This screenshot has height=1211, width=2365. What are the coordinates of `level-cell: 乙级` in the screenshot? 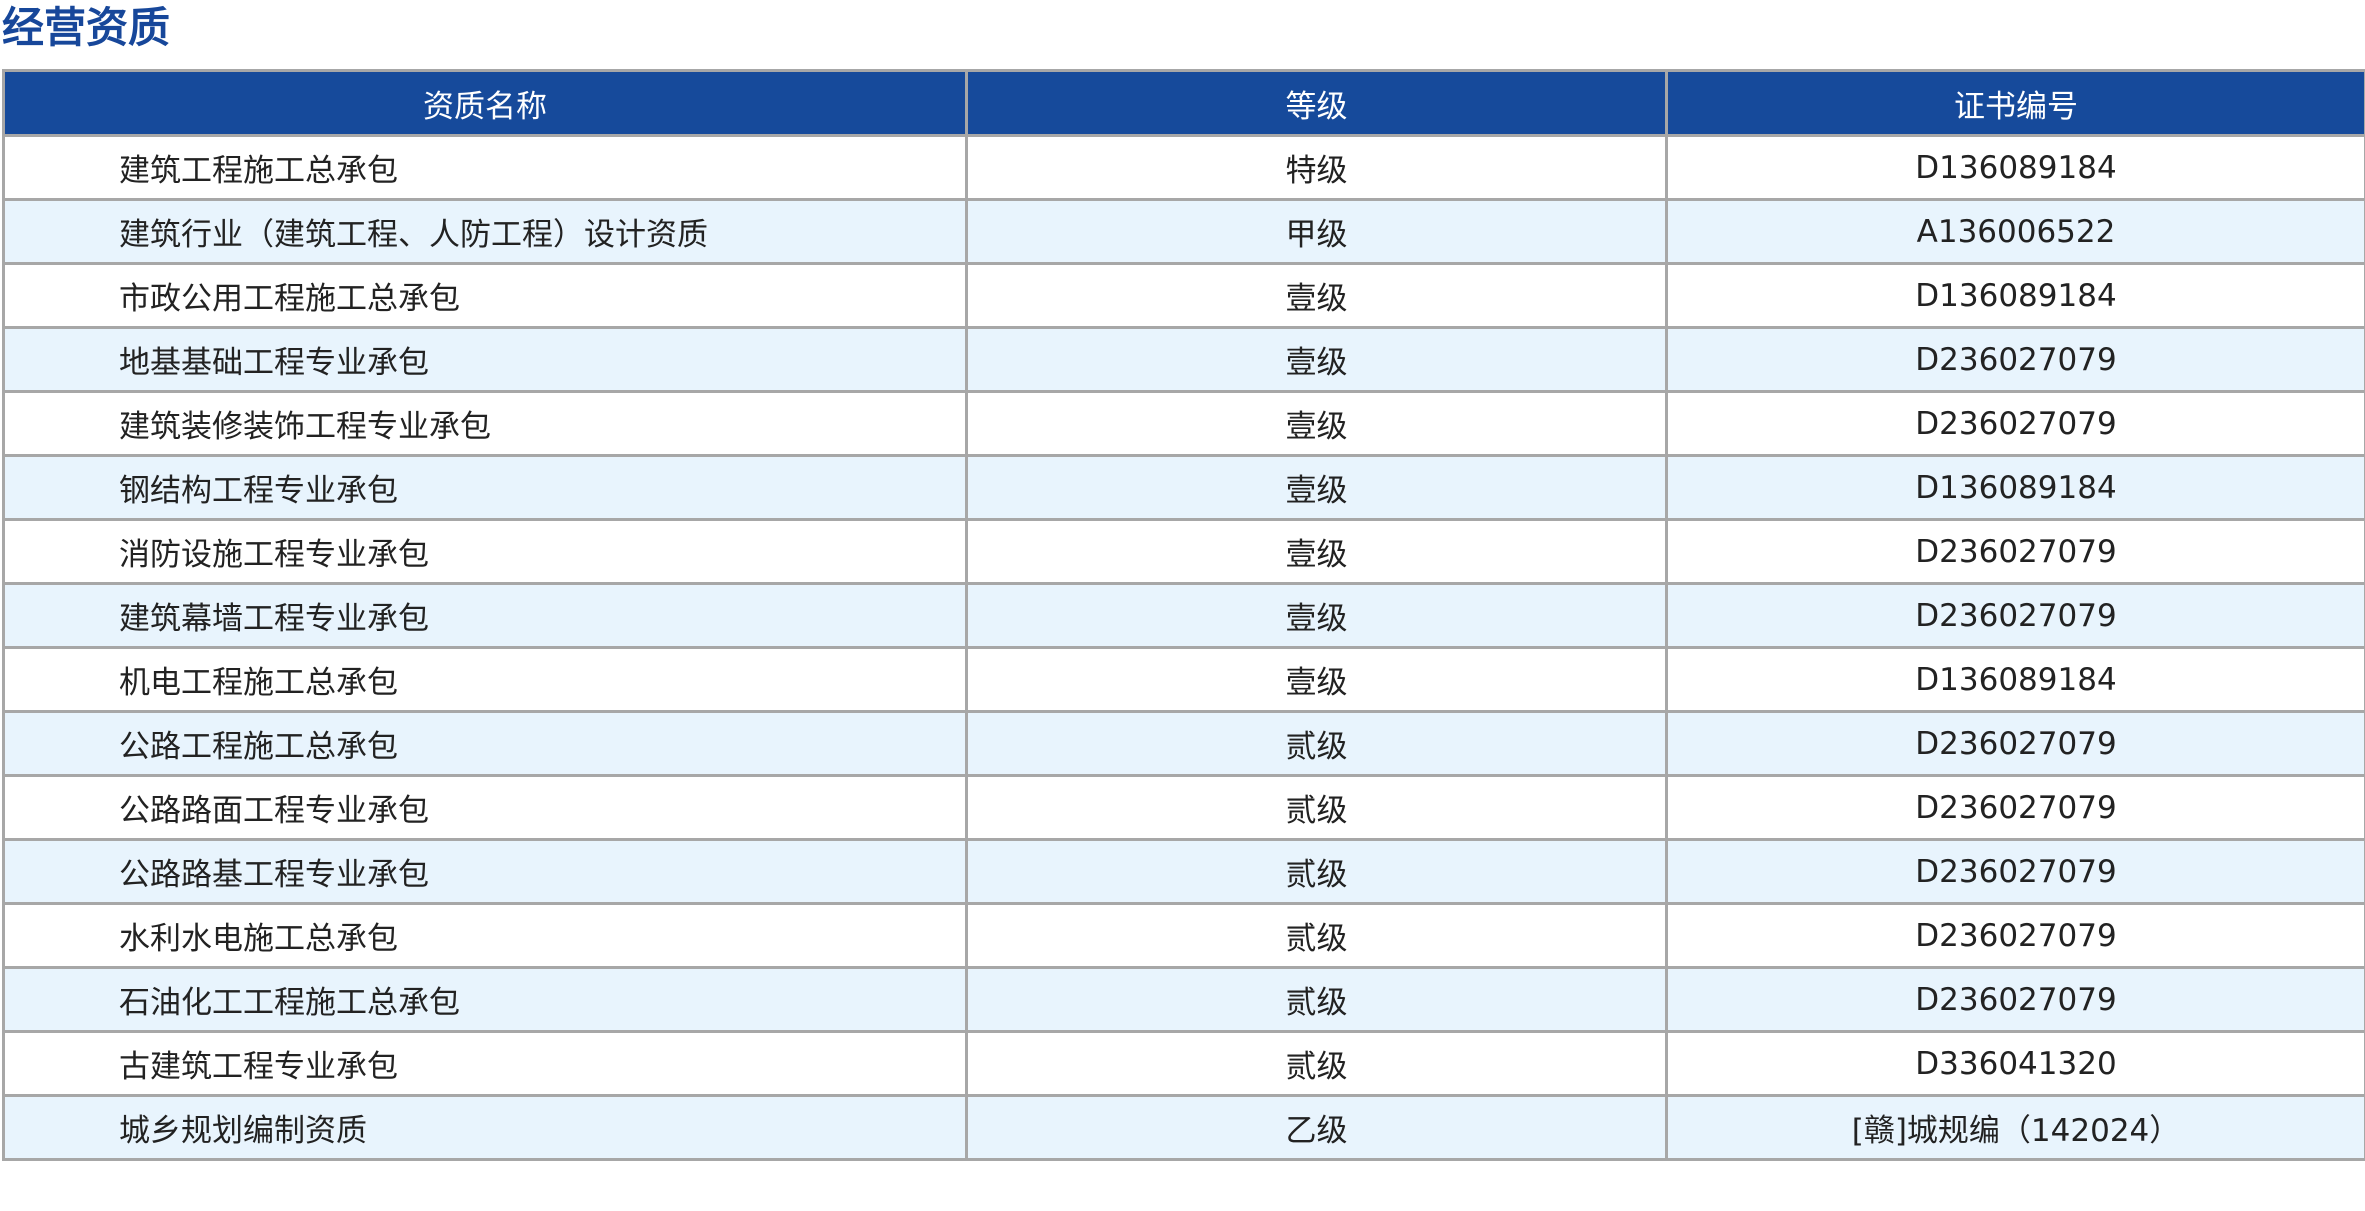 It's located at (1316, 1127).